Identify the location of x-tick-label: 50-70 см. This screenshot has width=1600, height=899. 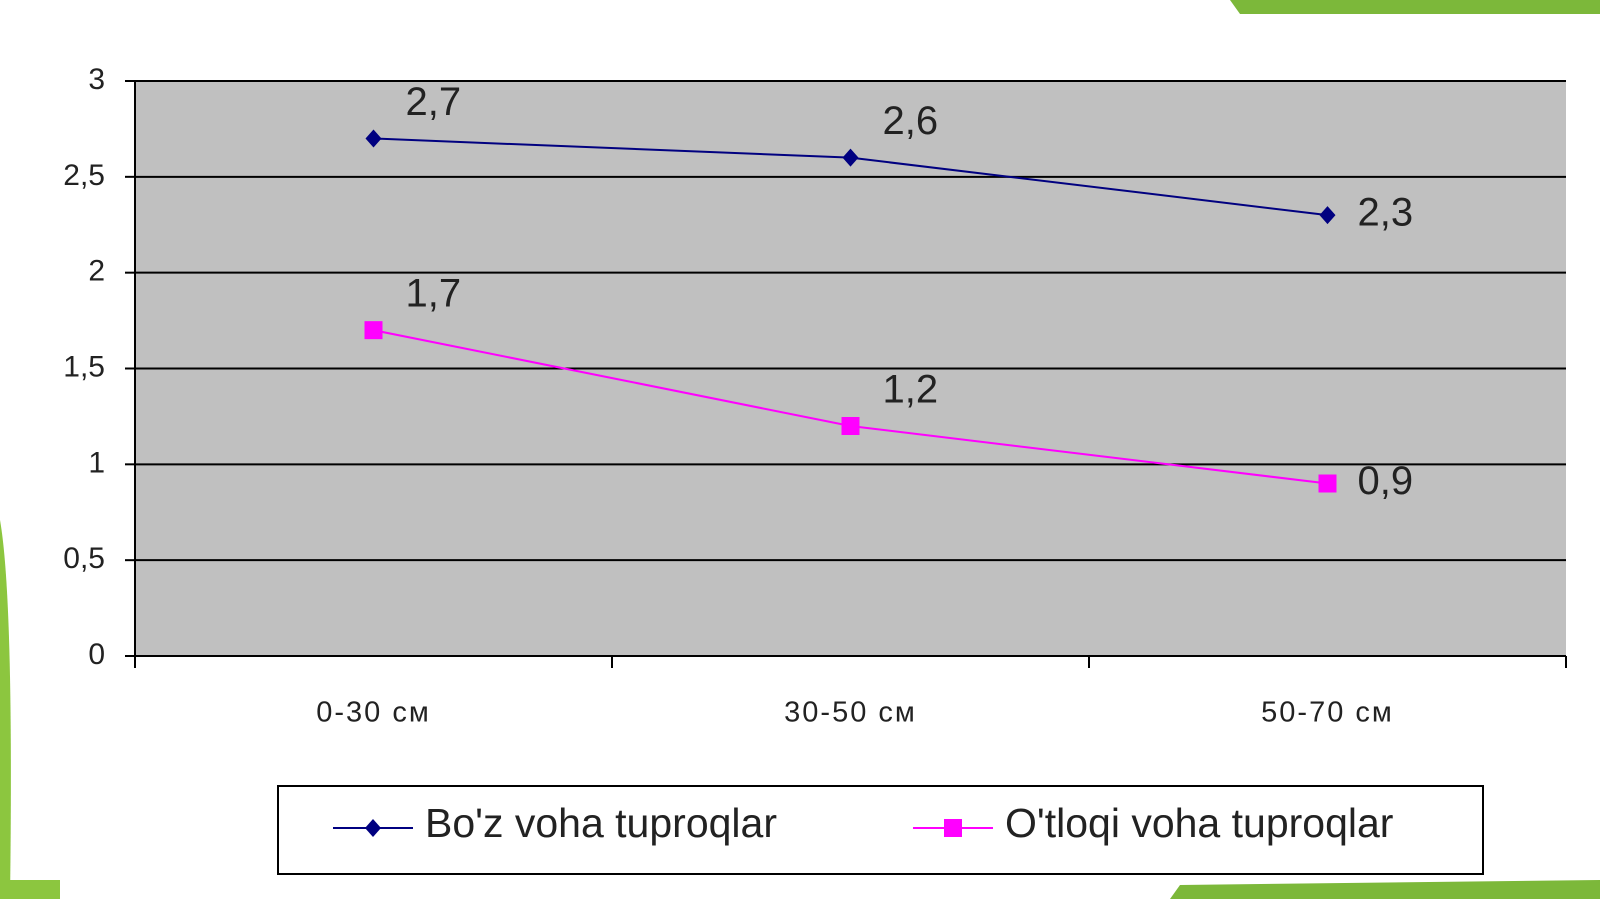
(1327, 713).